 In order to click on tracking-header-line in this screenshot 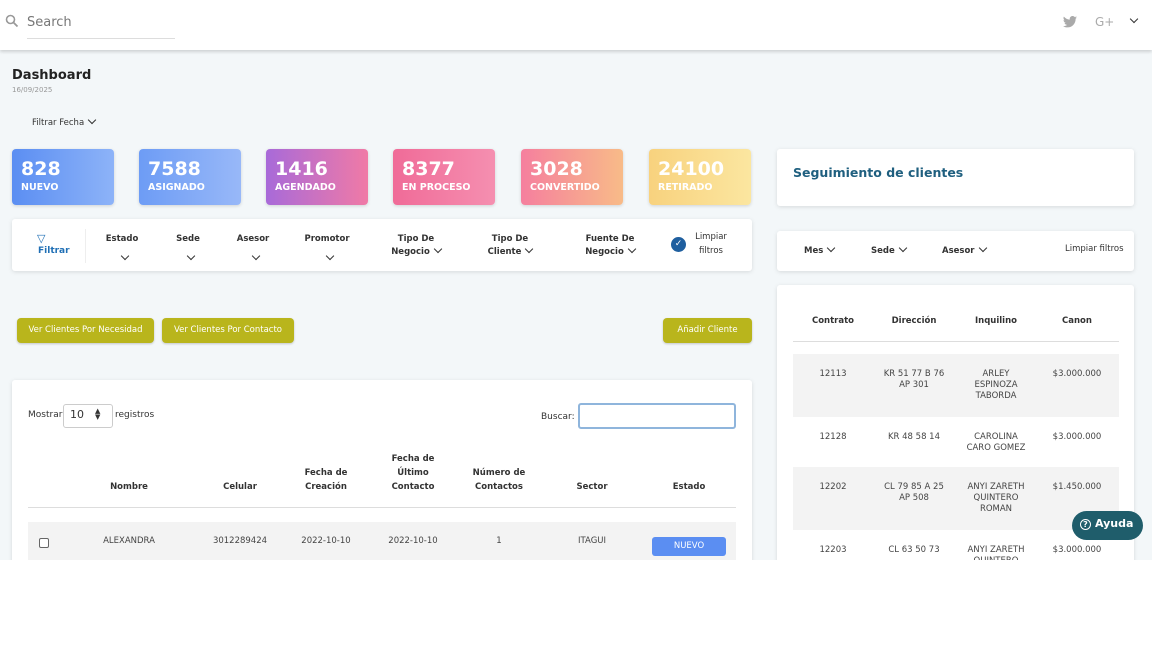, I will do `click(956, 341)`.